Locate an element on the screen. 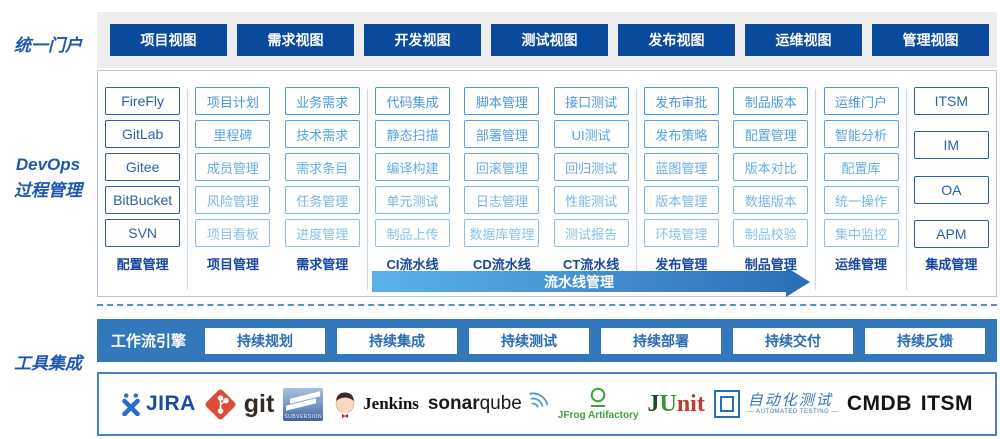 Image resolution: width=1000 pixels, height=439 pixels. automated-testing-wordmark: 自动化测试 is located at coordinates (790, 400).